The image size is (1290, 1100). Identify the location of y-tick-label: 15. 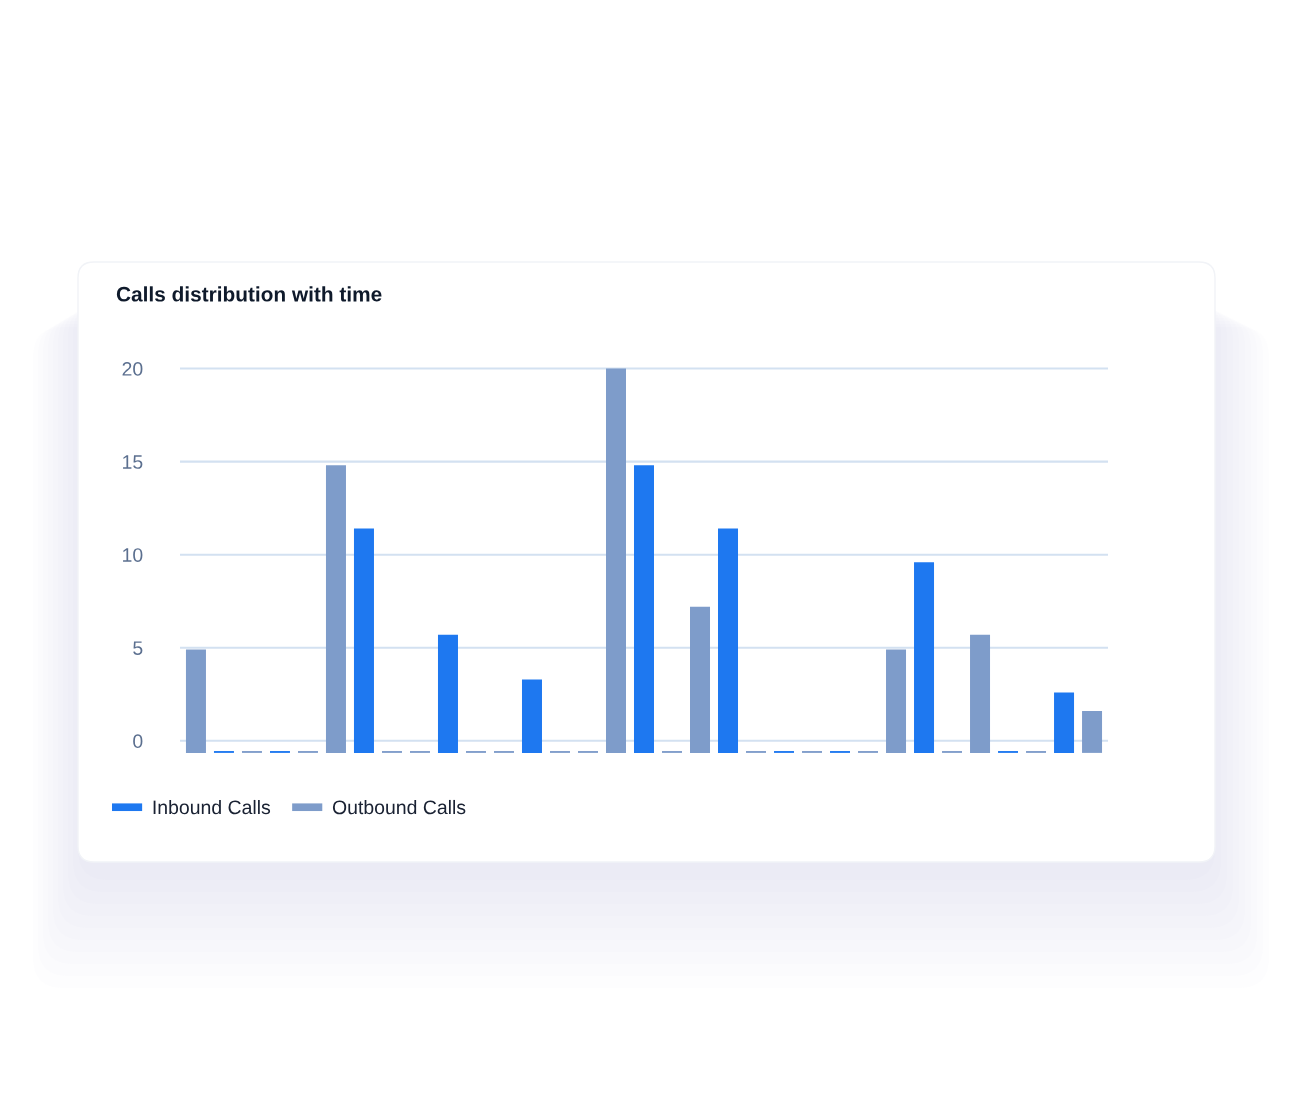
(133, 462).